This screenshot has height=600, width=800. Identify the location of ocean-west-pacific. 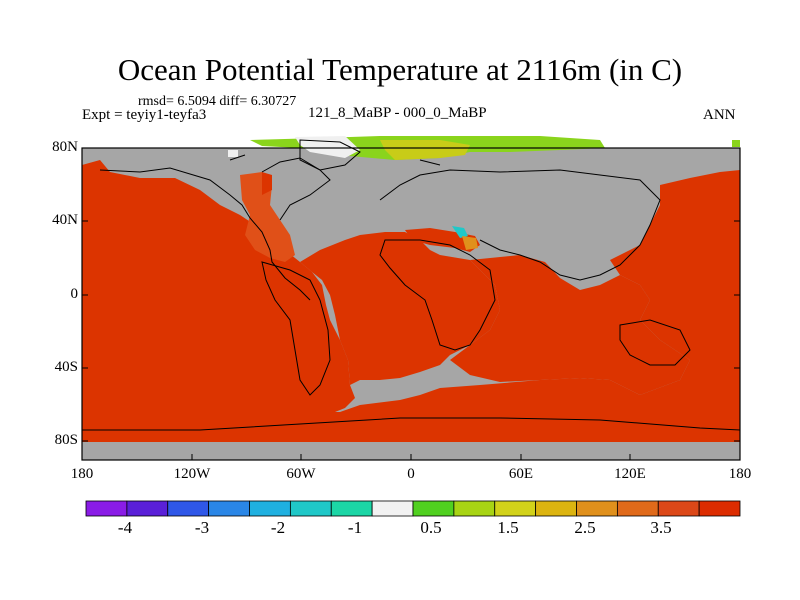
(665, 305).